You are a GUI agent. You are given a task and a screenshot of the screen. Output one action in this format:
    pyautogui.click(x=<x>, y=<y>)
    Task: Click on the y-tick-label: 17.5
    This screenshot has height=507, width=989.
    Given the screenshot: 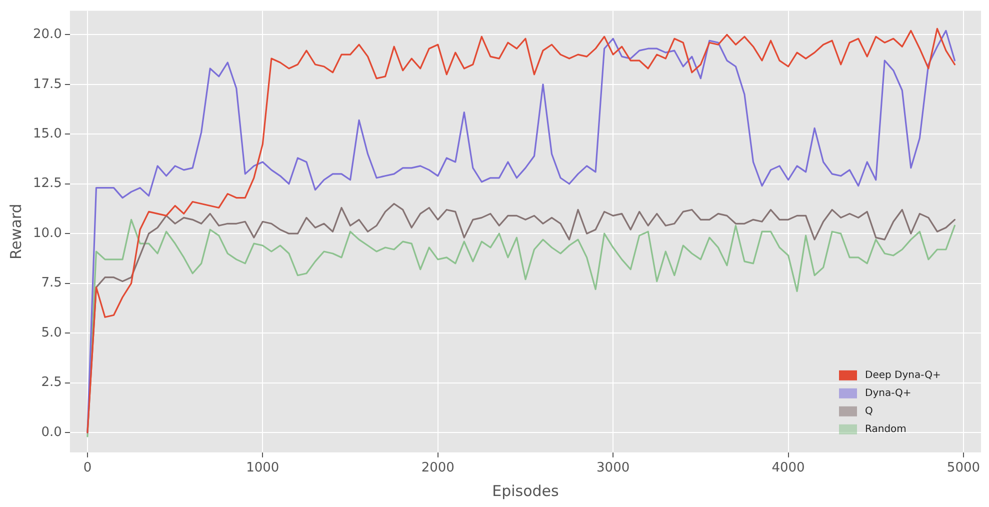 What is the action you would take?
    pyautogui.click(x=47, y=84)
    